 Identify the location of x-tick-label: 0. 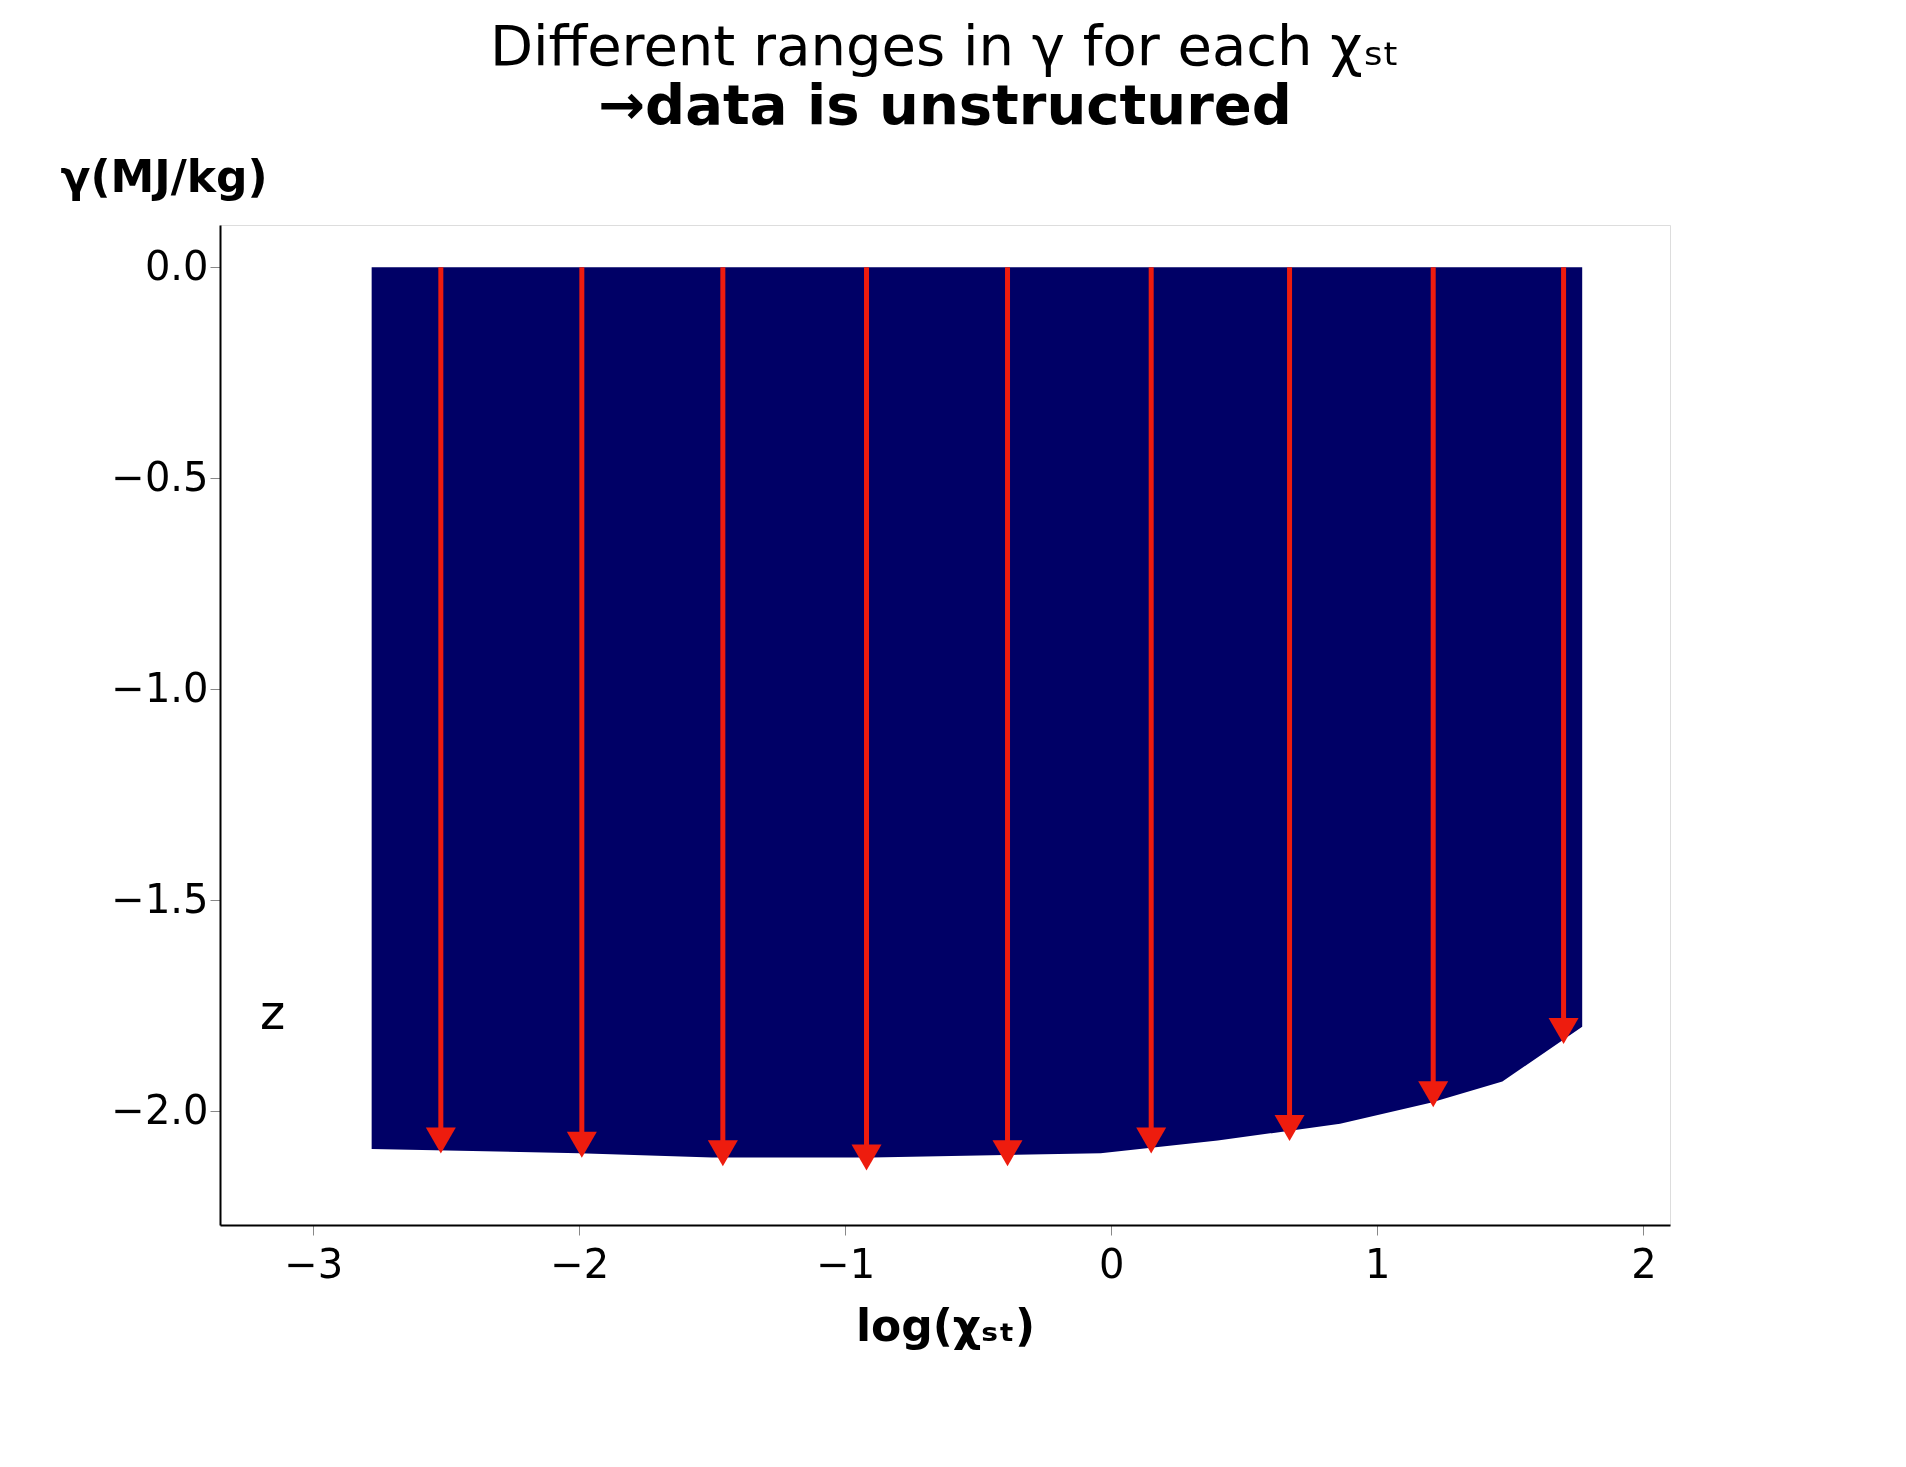
(1112, 1263).